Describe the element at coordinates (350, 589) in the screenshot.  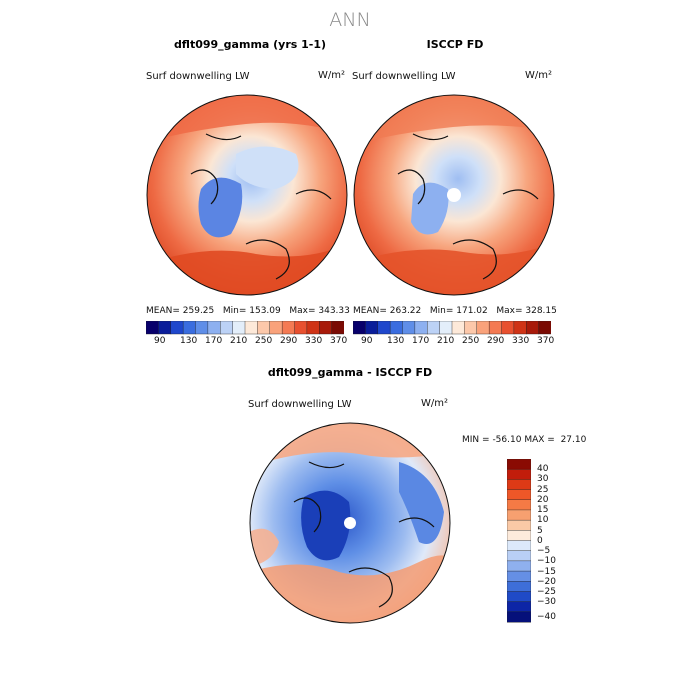
I see `map-3-warm-bottom` at that location.